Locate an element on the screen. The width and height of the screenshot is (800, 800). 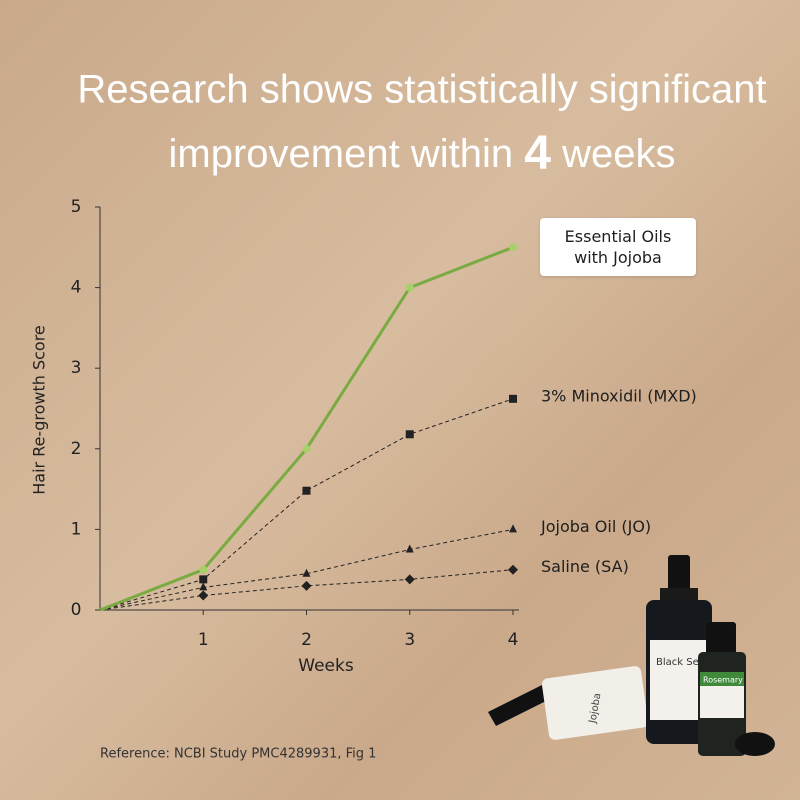
y-tick-label: 0 is located at coordinates (76, 610).